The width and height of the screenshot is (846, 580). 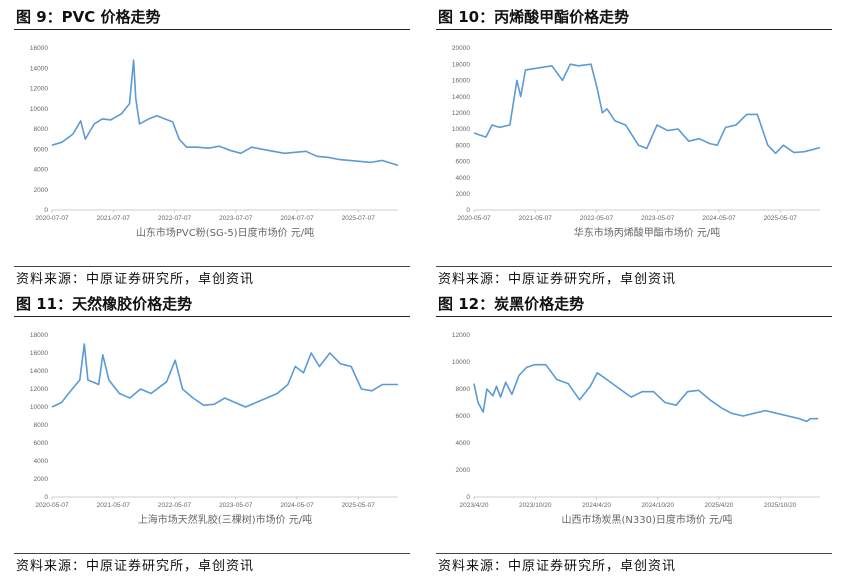 What do you see at coordinates (225, 519) in the screenshot?
I see `series-label: 上海市场天然乳胶(三棵树)市场价 元/吨` at bounding box center [225, 519].